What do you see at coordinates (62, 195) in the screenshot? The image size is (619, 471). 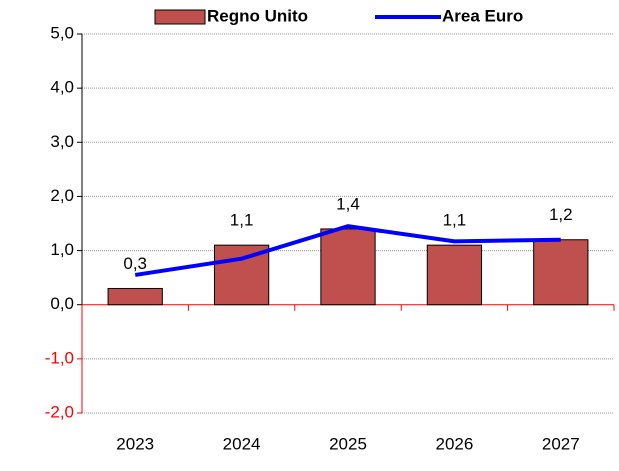 I see `y-tick-label: 2,0` at bounding box center [62, 195].